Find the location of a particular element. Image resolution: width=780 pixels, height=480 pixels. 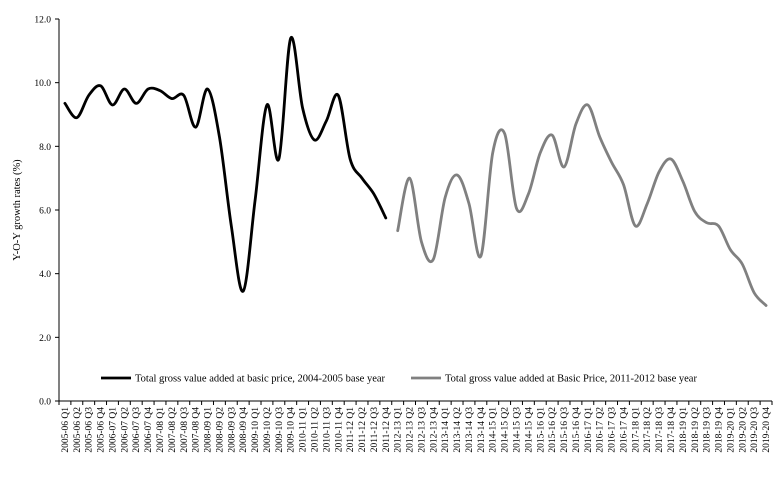

x-tick-label: 2007-08 Q3 is located at coordinates (185, 430).